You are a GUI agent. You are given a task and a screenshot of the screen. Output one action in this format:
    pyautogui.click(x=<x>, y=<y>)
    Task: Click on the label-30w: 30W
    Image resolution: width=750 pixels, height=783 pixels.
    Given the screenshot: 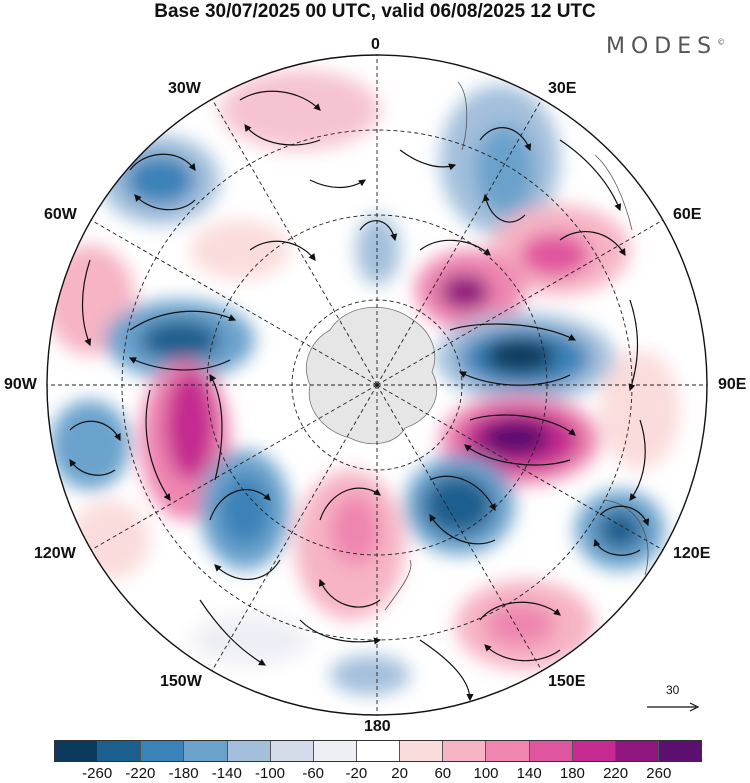 What is the action you would take?
    pyautogui.click(x=184, y=88)
    